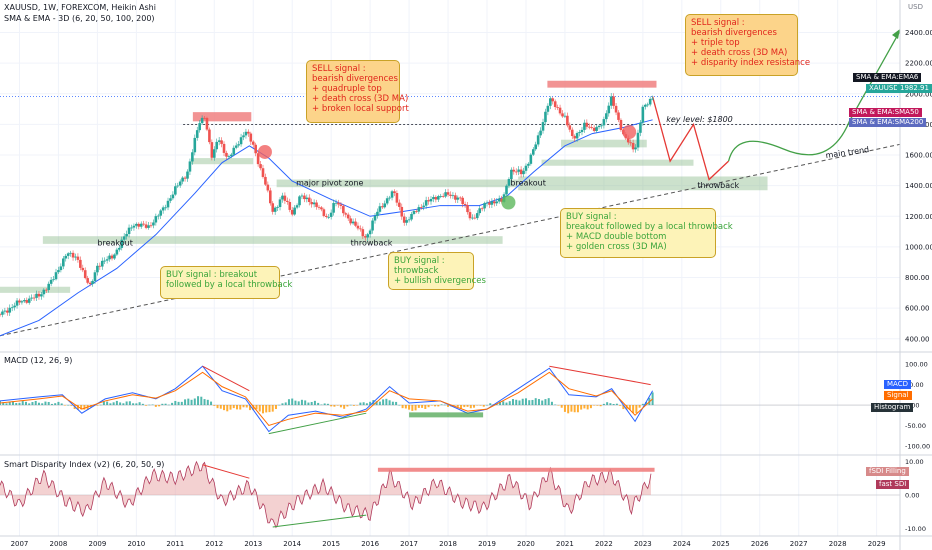  I want to click on x-tick-label: 2017, so click(409, 544).